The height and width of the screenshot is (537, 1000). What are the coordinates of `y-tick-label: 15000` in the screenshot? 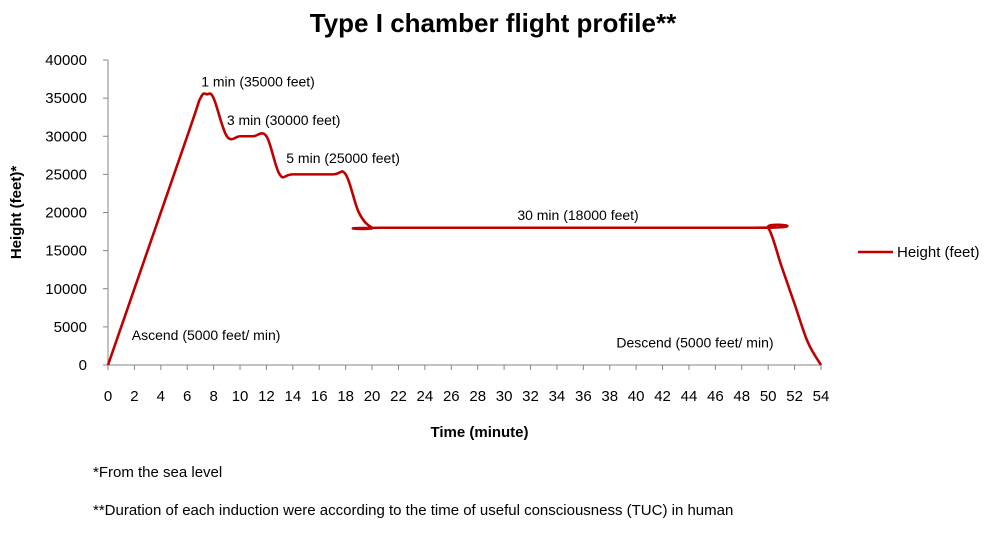 It's located at (66, 251).